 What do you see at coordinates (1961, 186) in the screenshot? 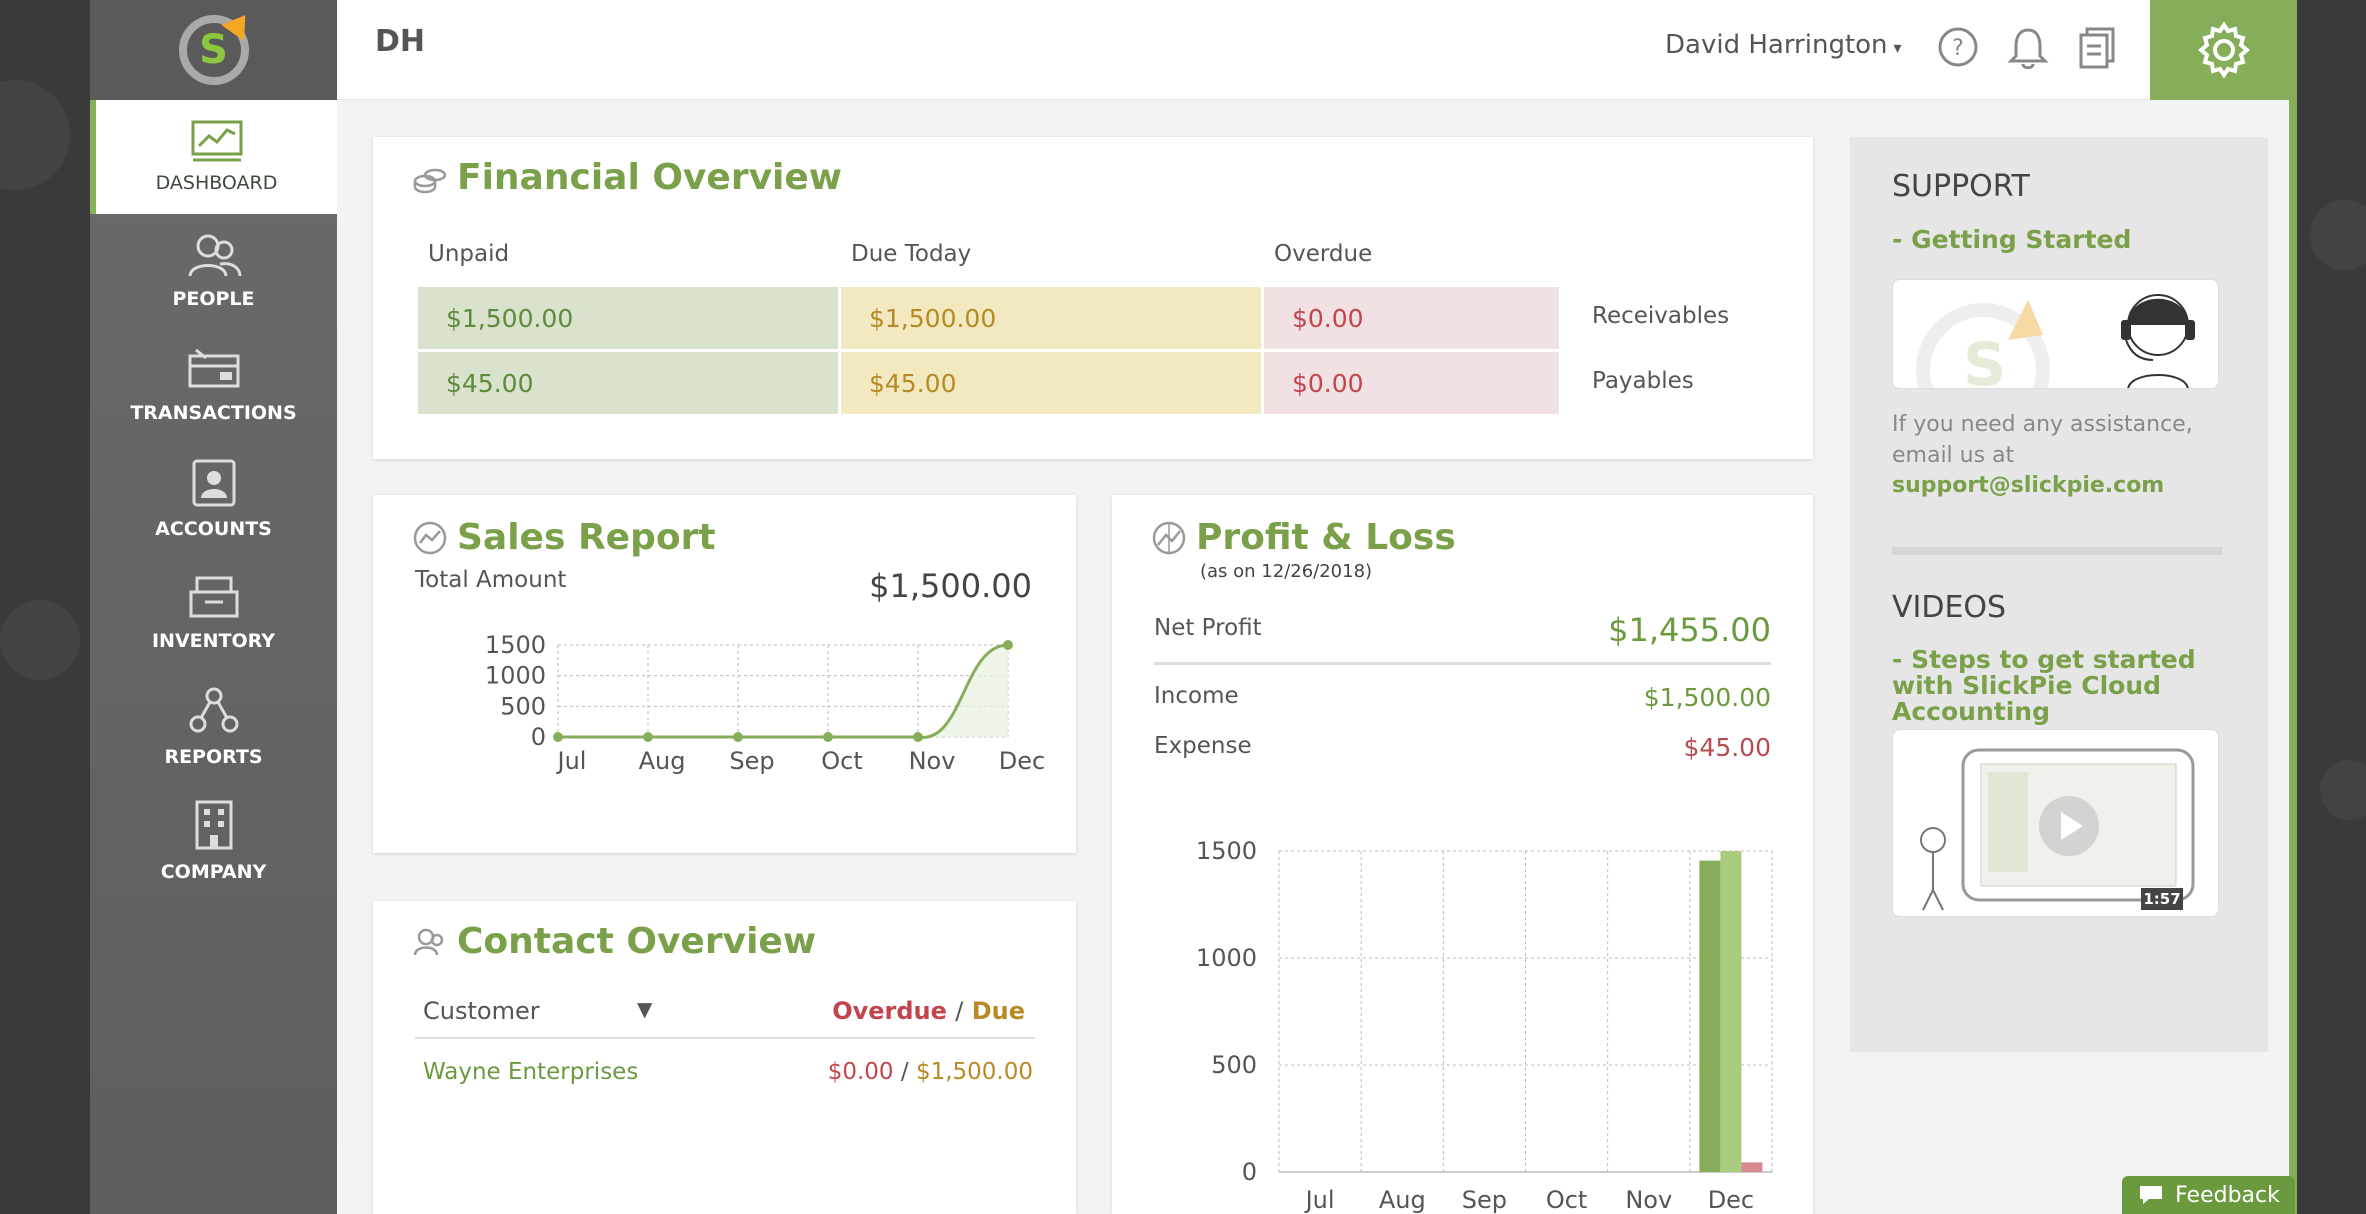
I see `support-heading: SUPPORT` at bounding box center [1961, 186].